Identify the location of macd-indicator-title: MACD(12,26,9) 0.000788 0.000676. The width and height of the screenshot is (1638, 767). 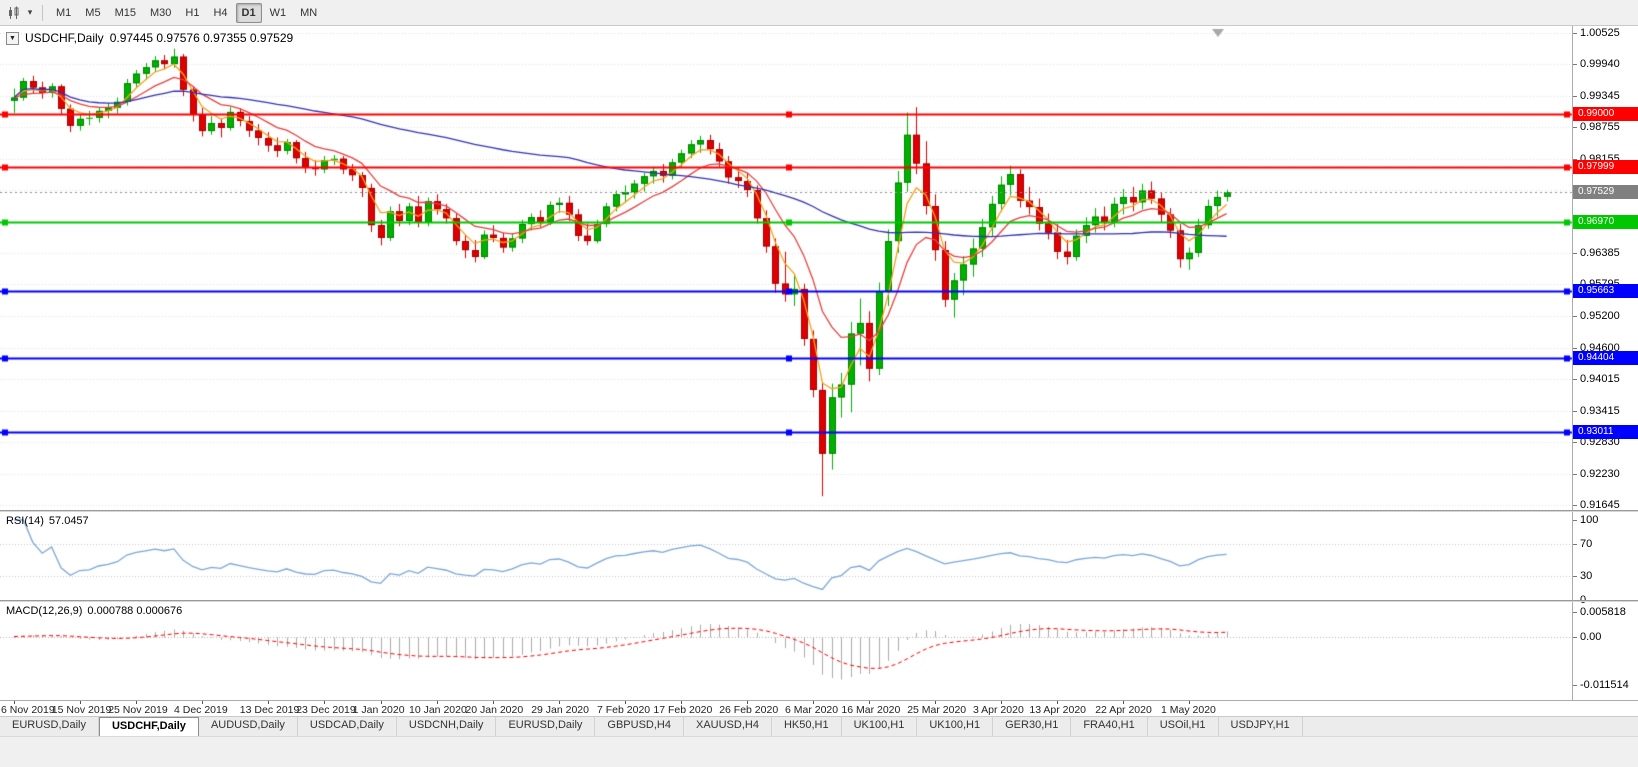
(96, 611).